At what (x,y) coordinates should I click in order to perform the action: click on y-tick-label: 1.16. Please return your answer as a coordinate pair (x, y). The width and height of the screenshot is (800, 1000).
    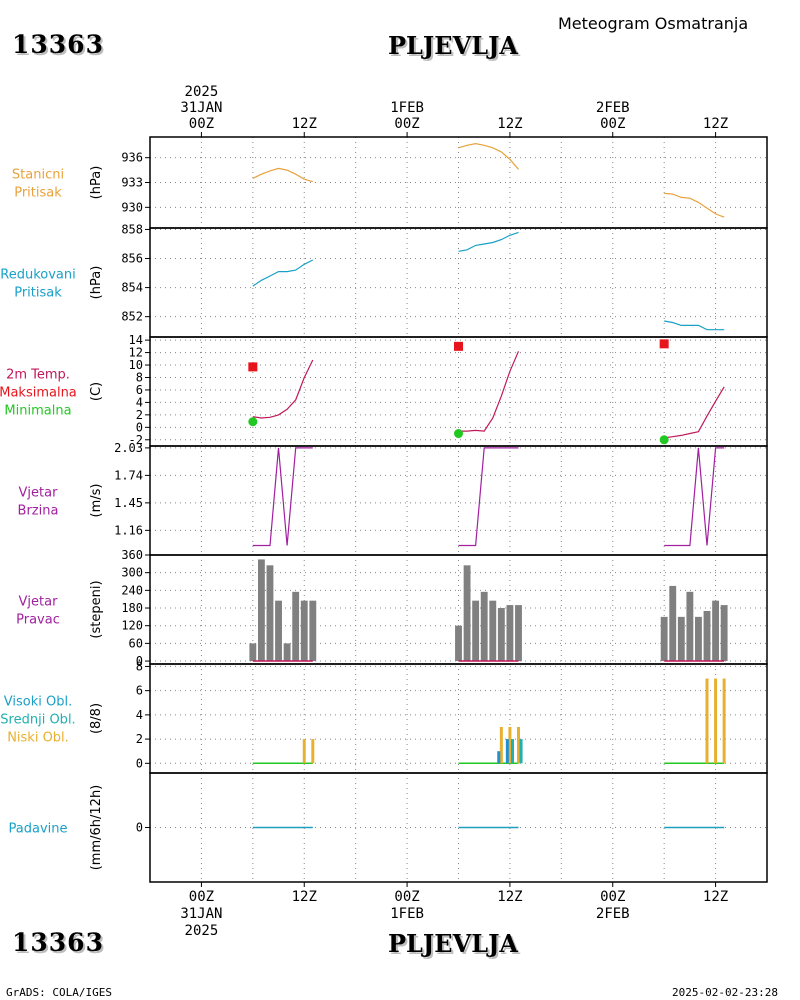
    Looking at the image, I should click on (128, 530).